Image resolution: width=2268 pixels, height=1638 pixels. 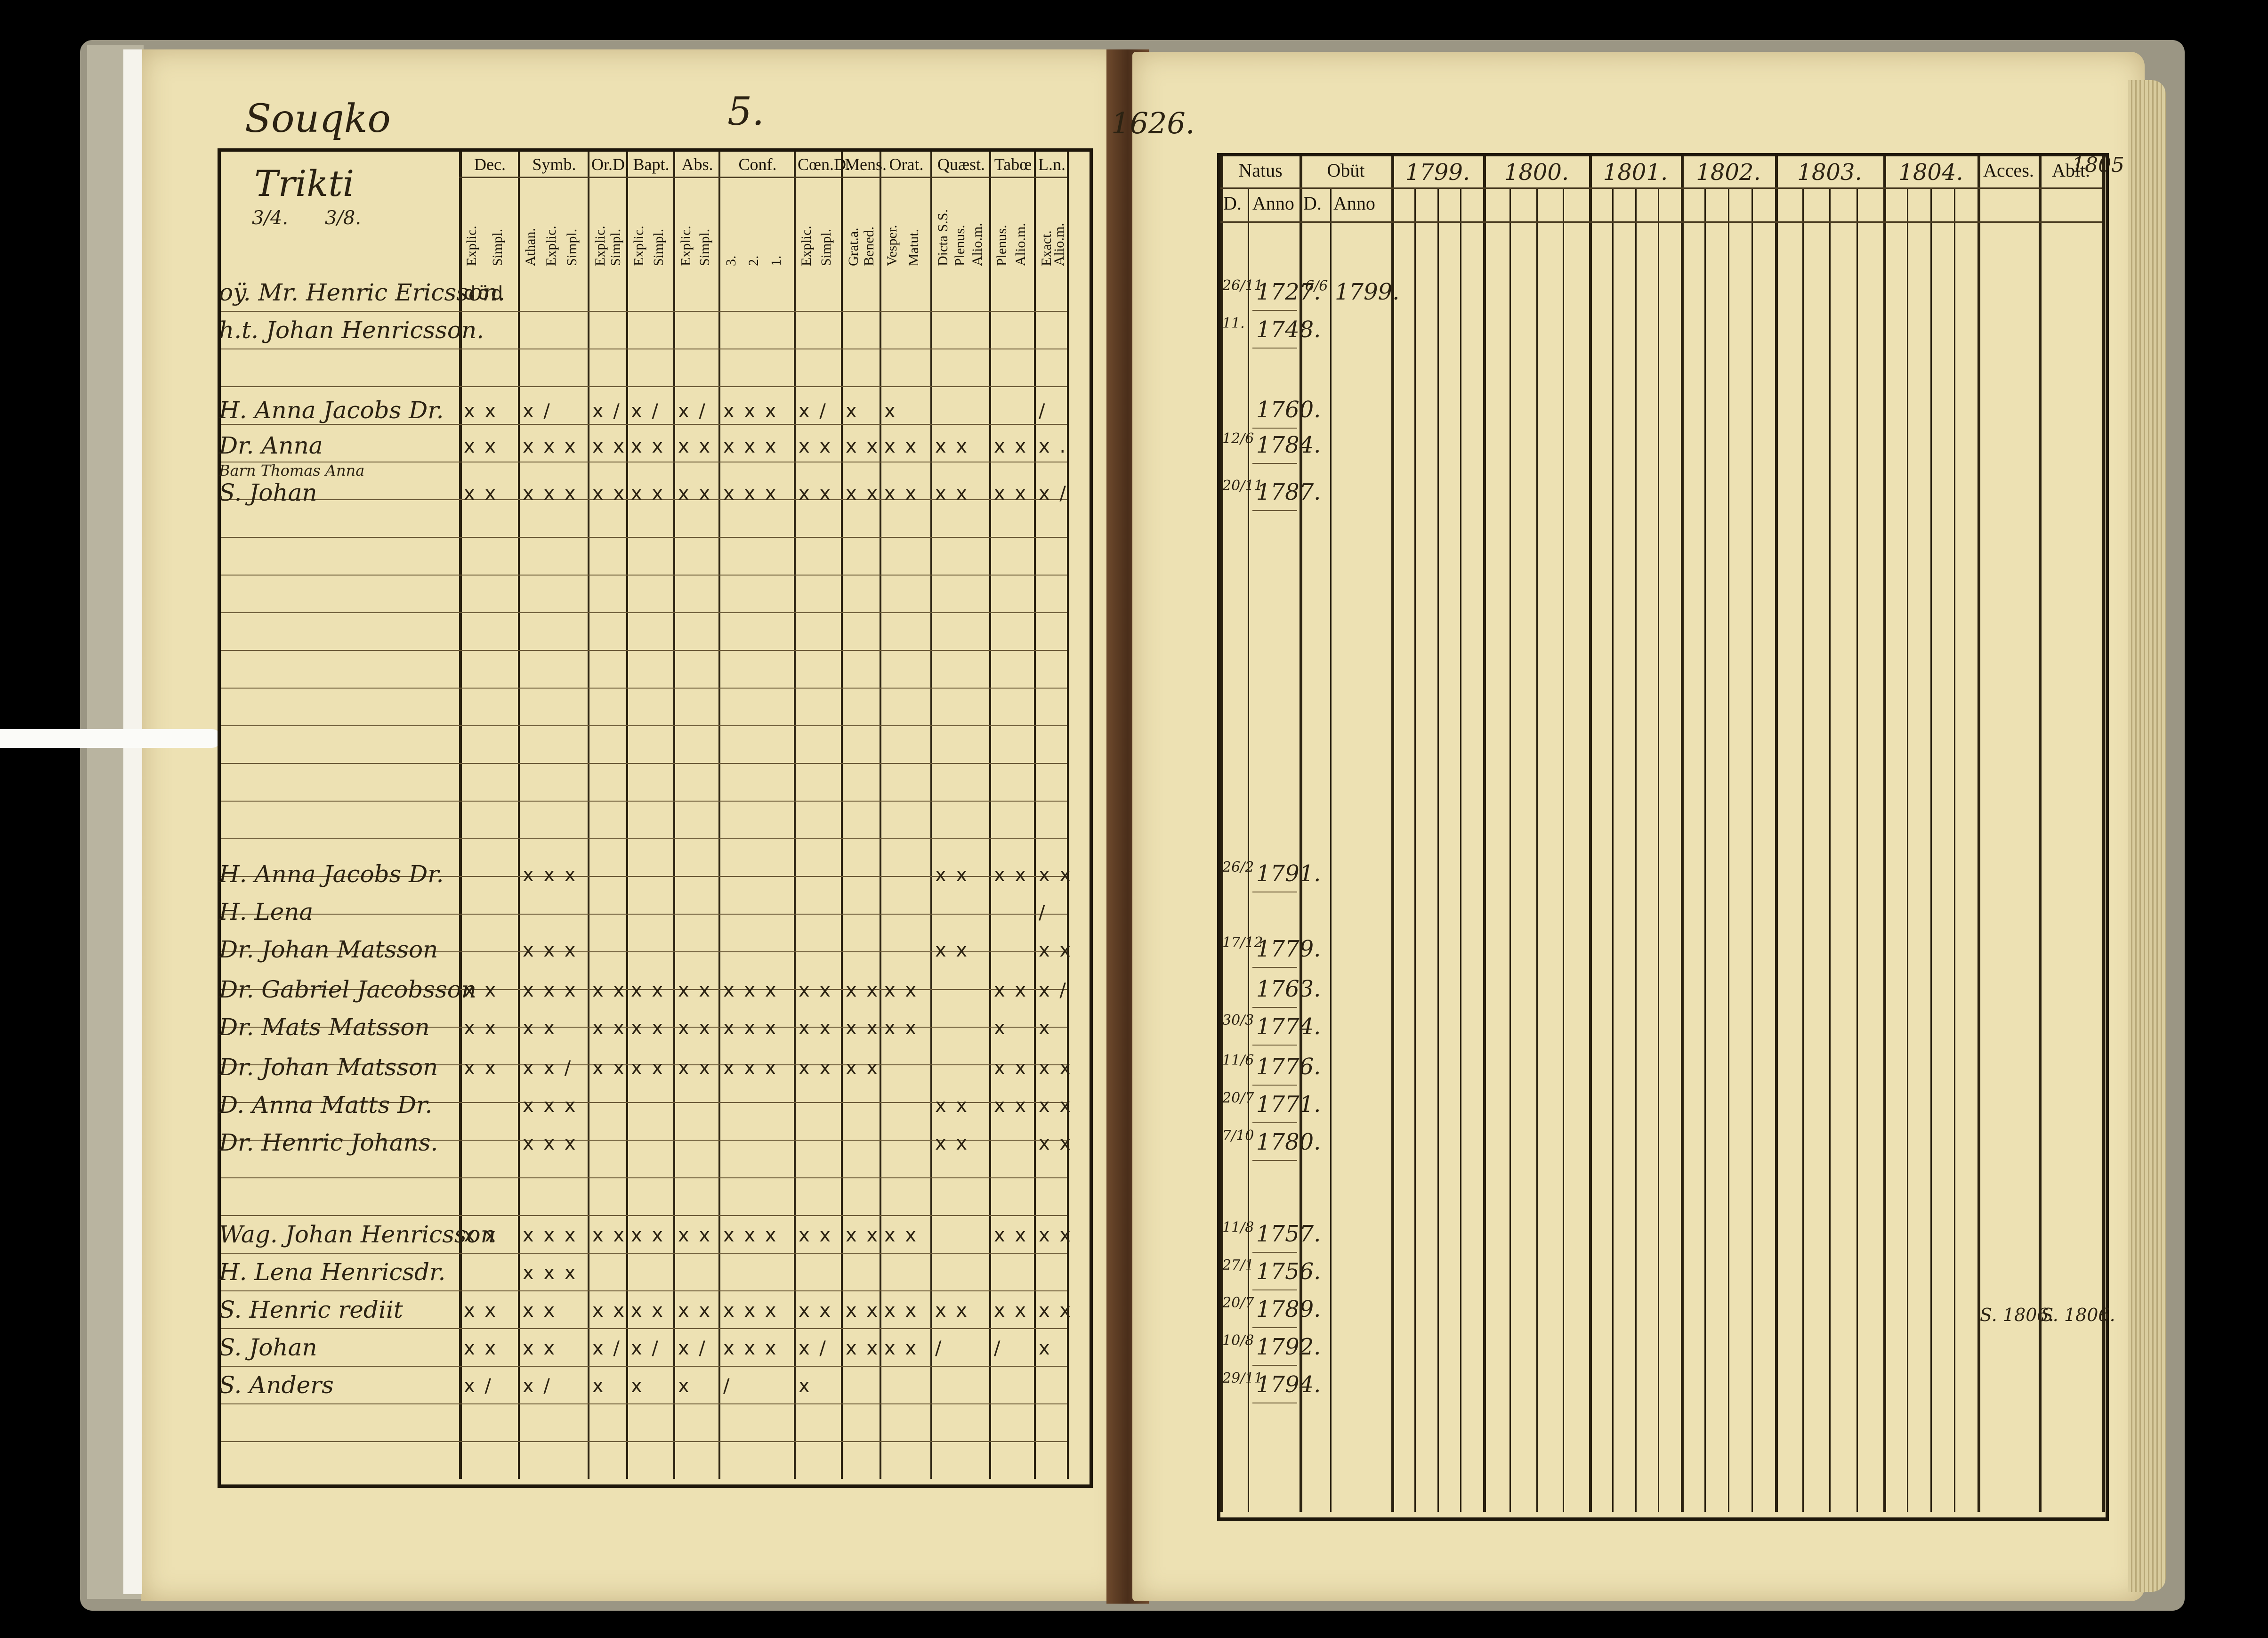 What do you see at coordinates (344, 218) in the screenshot?
I see `fraction-b: 3/8.` at bounding box center [344, 218].